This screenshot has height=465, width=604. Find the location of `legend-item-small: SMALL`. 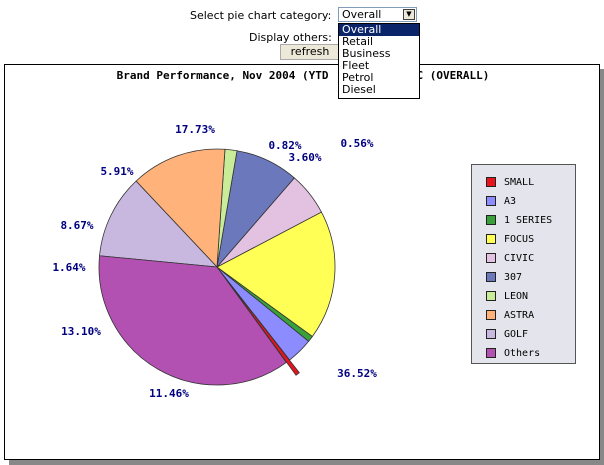

legend-item-small: SMALL is located at coordinates (510, 183).